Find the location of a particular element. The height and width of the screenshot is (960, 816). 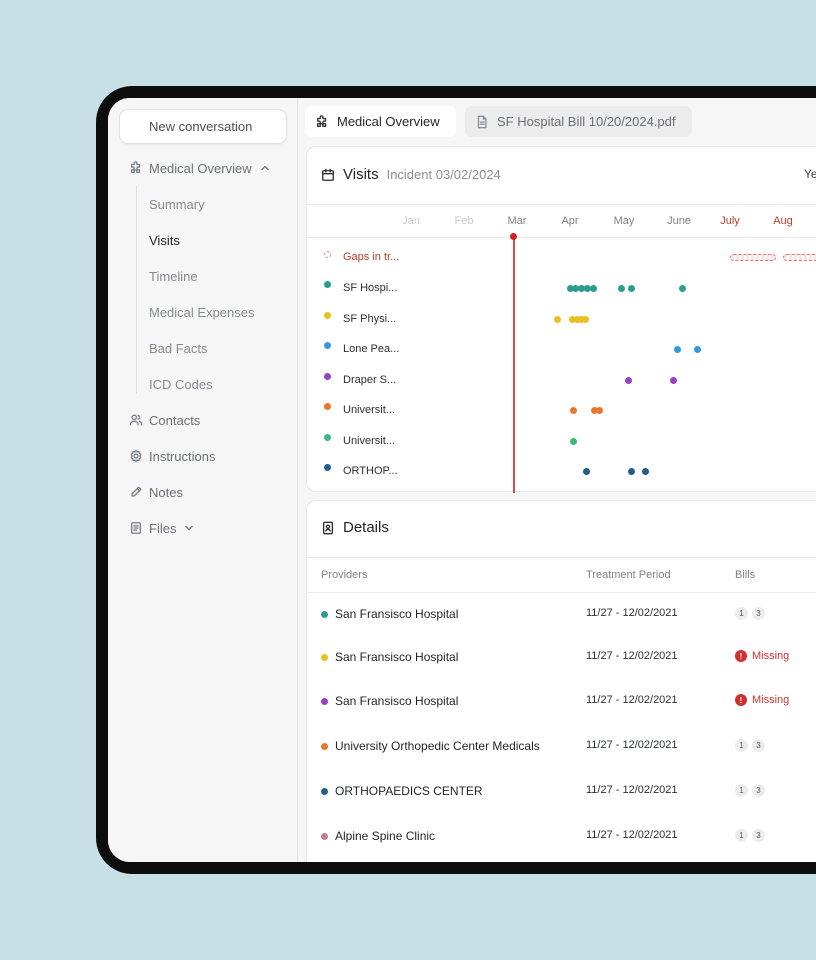

chevron-up-icon is located at coordinates (265, 168).